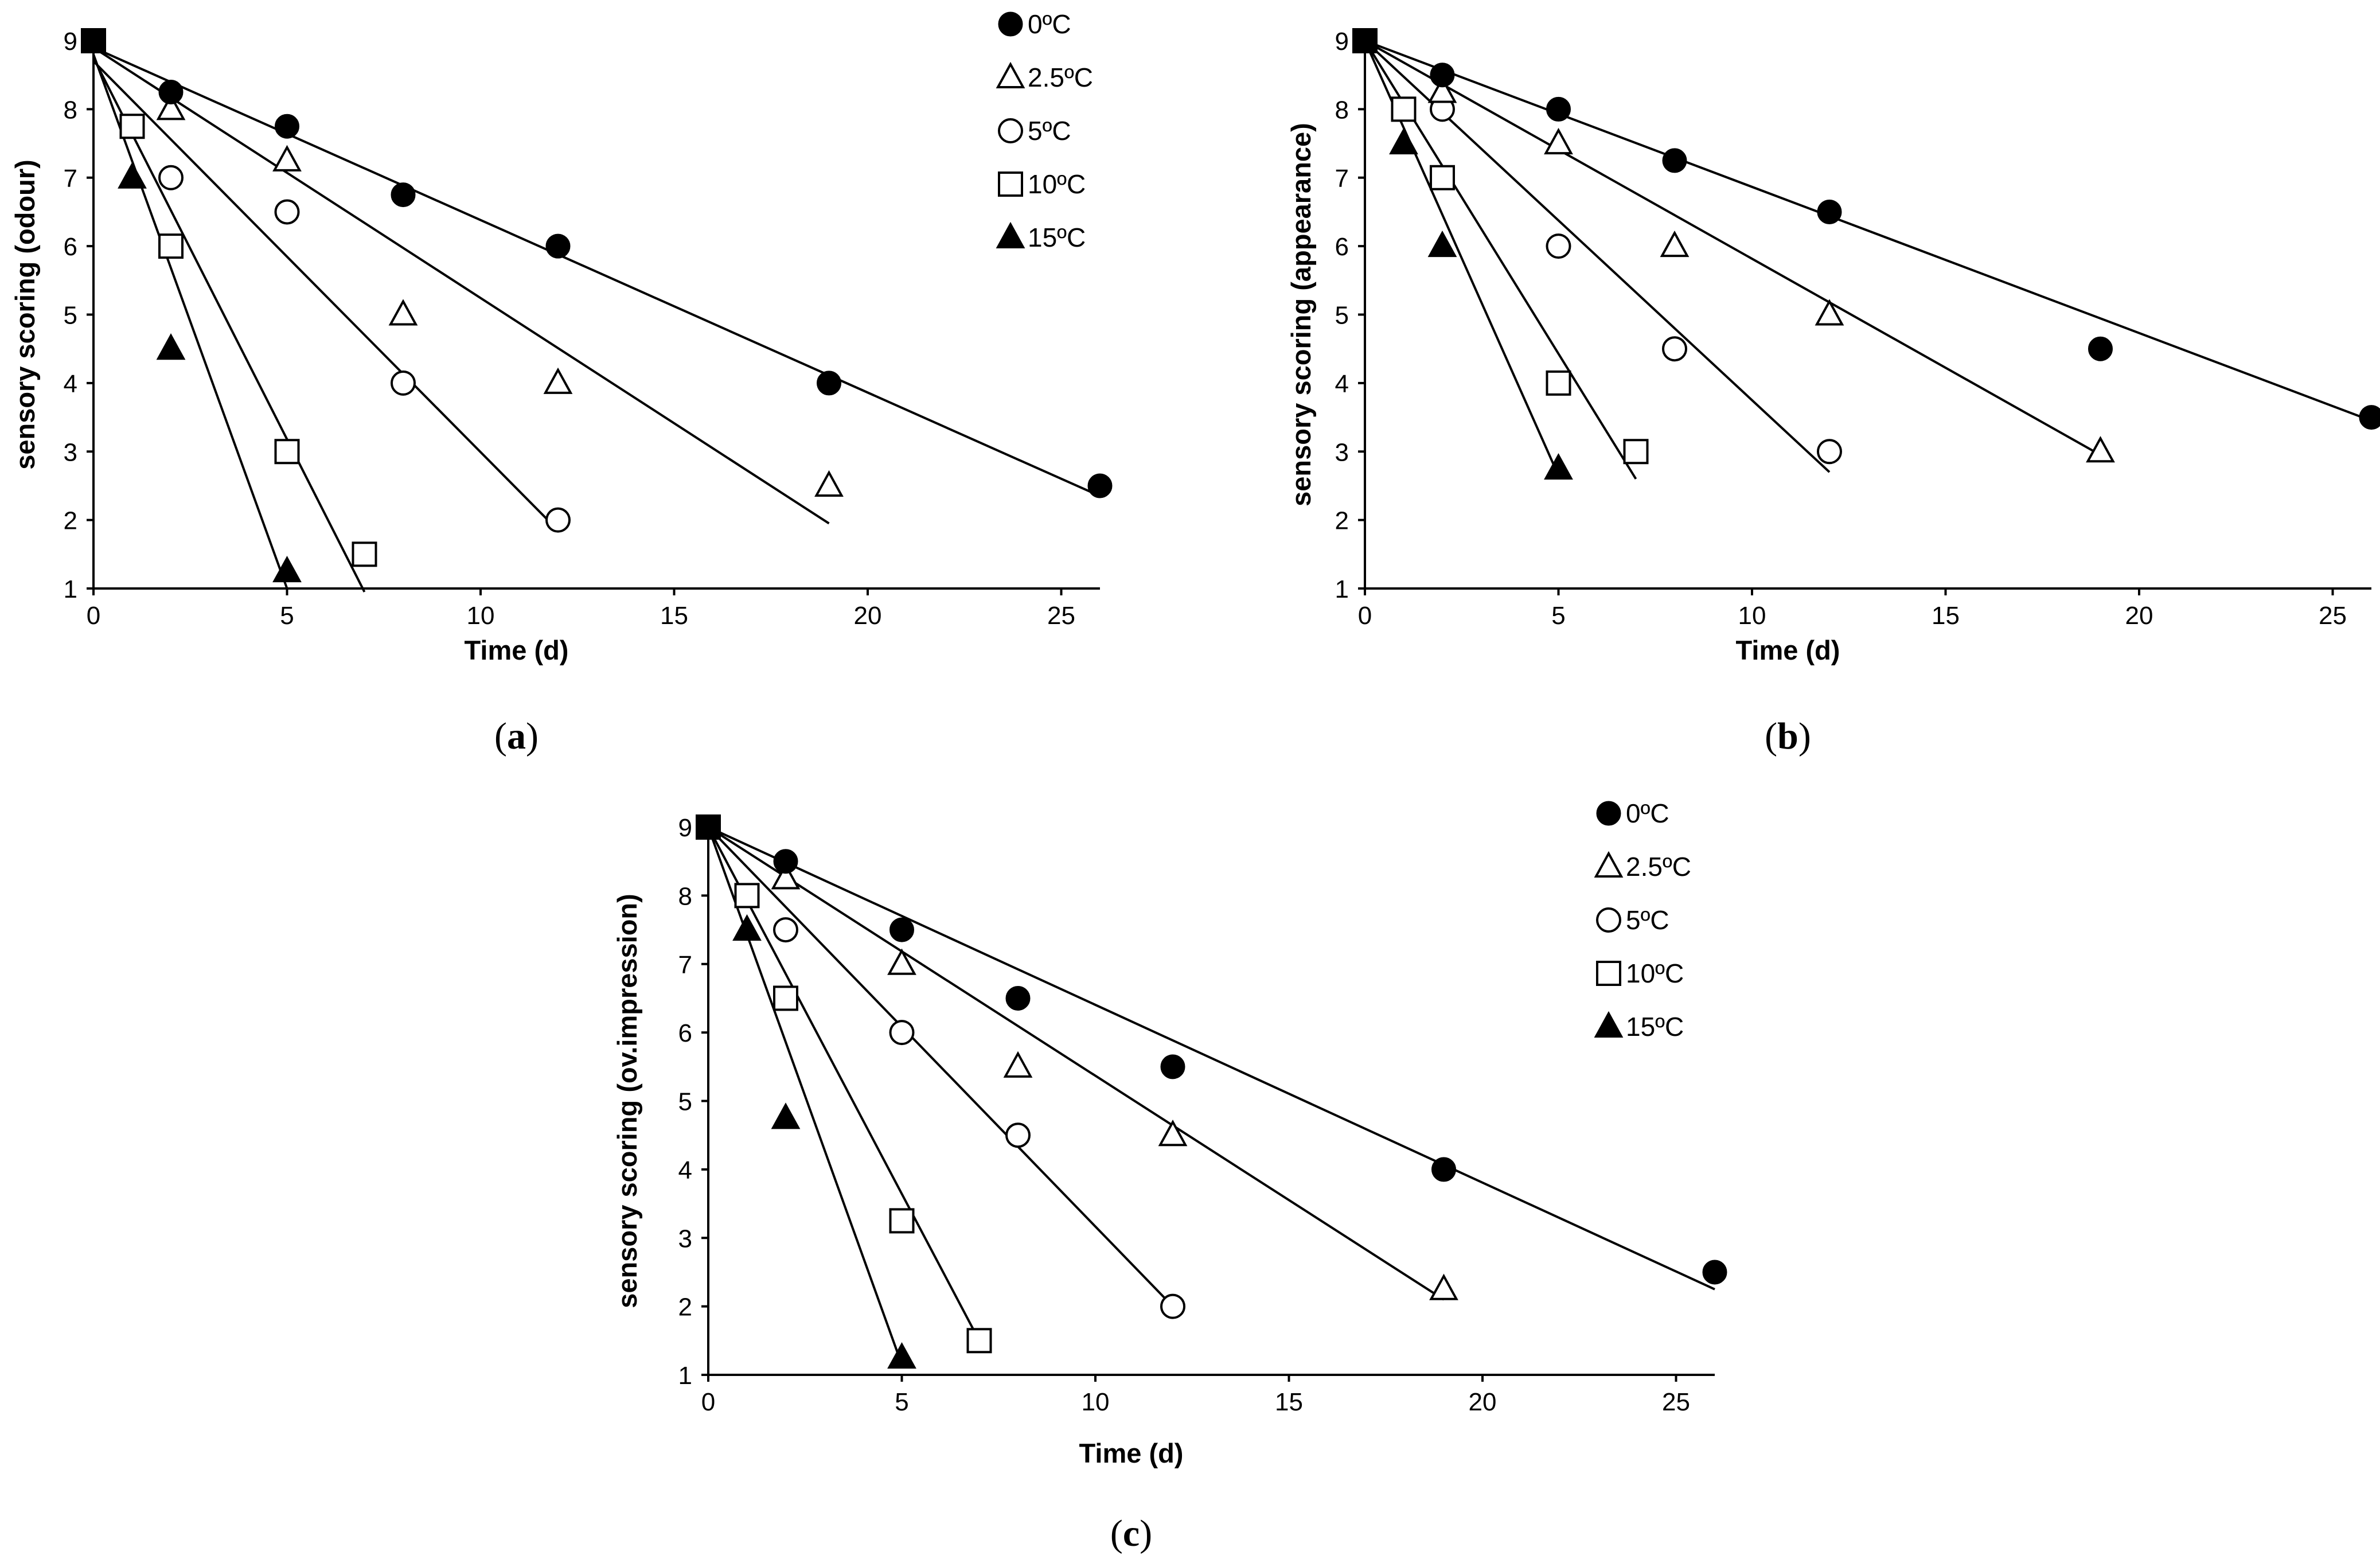 The width and height of the screenshot is (2380, 1567). I want to click on panel-c-x-tick-label: 25, so click(1676, 1402).